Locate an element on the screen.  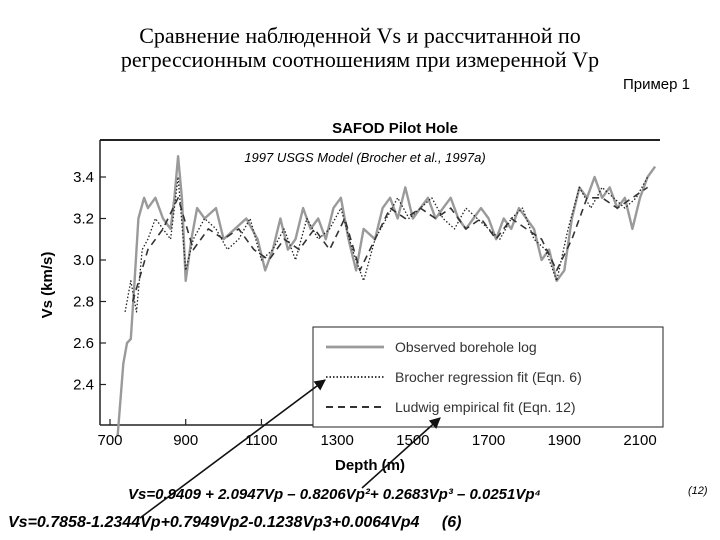
x-tick-label: 1500 is located at coordinates (412, 440).